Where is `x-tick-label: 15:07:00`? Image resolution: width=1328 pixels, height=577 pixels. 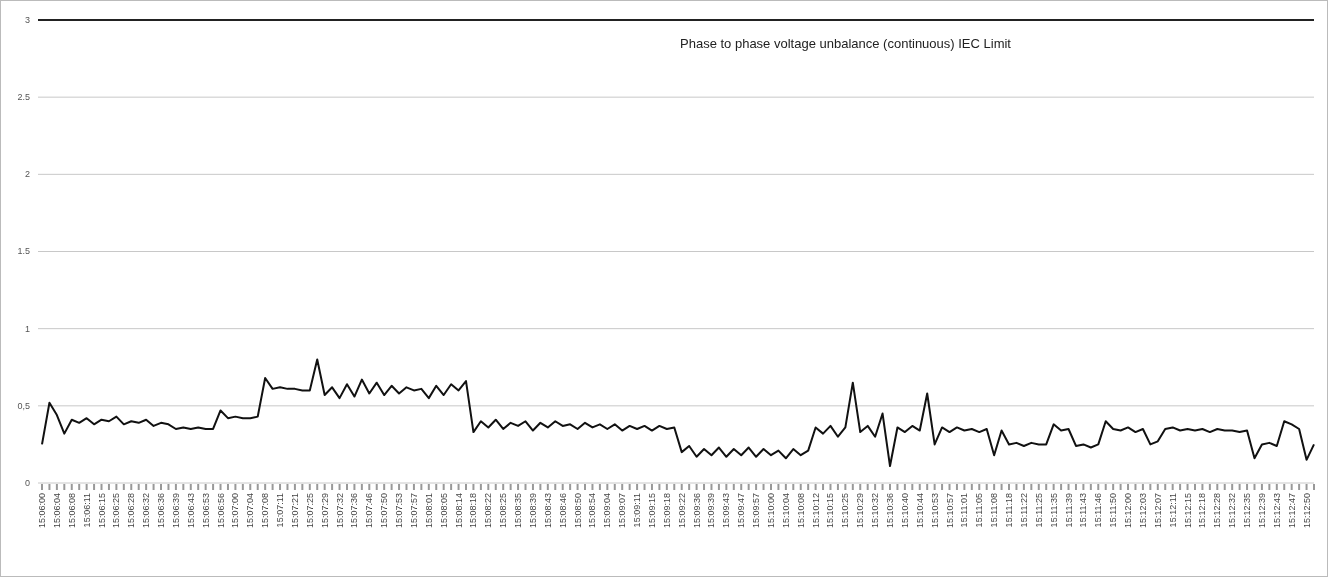
x-tick-label: 15:07:00 is located at coordinates (235, 511).